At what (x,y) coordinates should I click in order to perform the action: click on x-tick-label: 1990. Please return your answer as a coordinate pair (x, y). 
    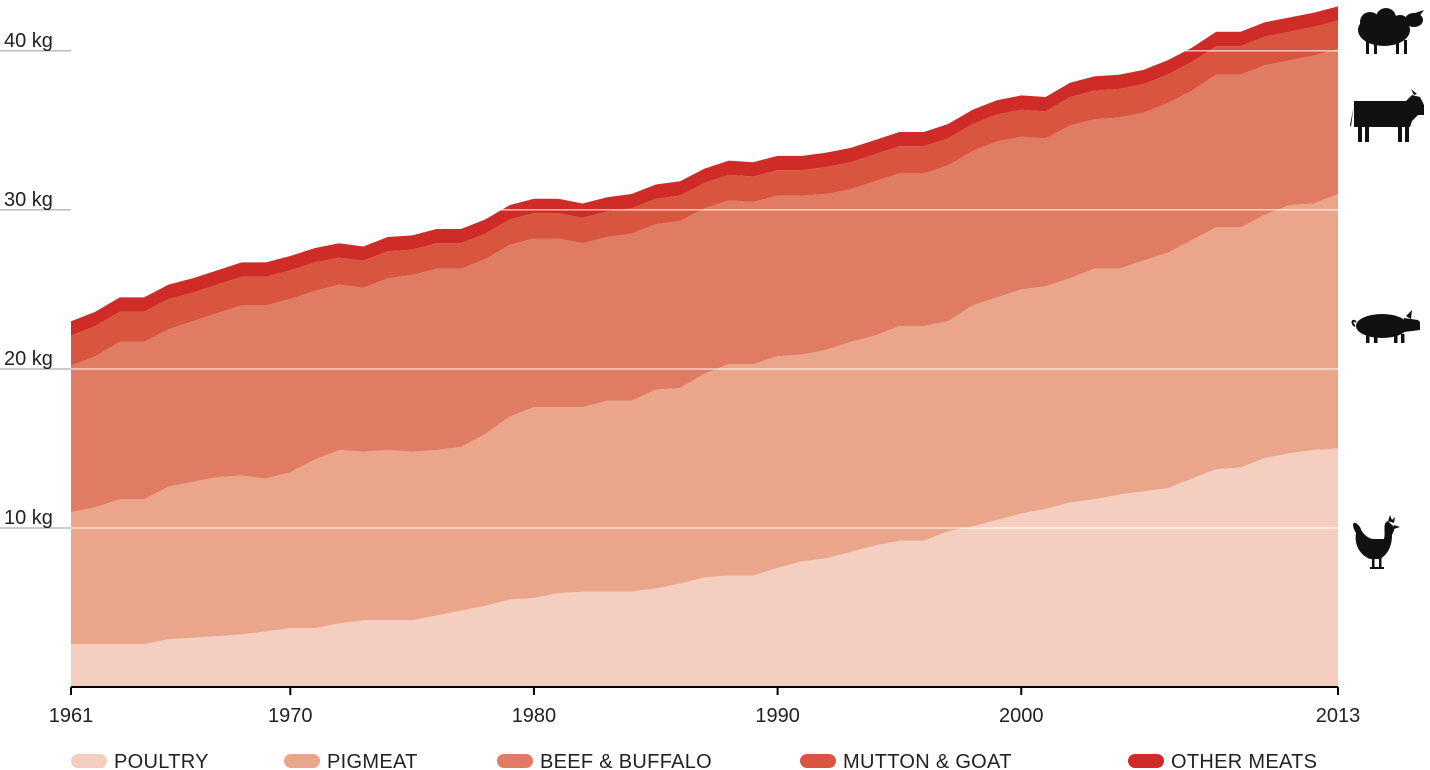
    Looking at the image, I should click on (777, 716).